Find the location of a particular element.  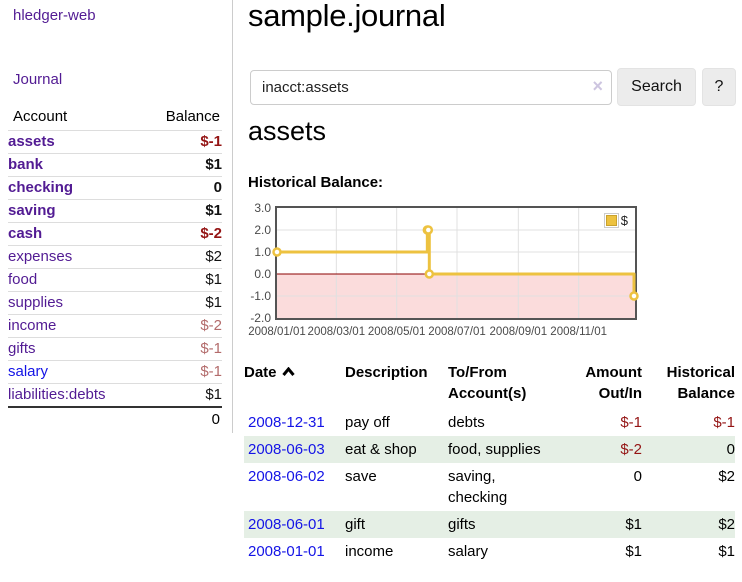

register-header-accounts: To/From Account(s) is located at coordinates (487, 383).